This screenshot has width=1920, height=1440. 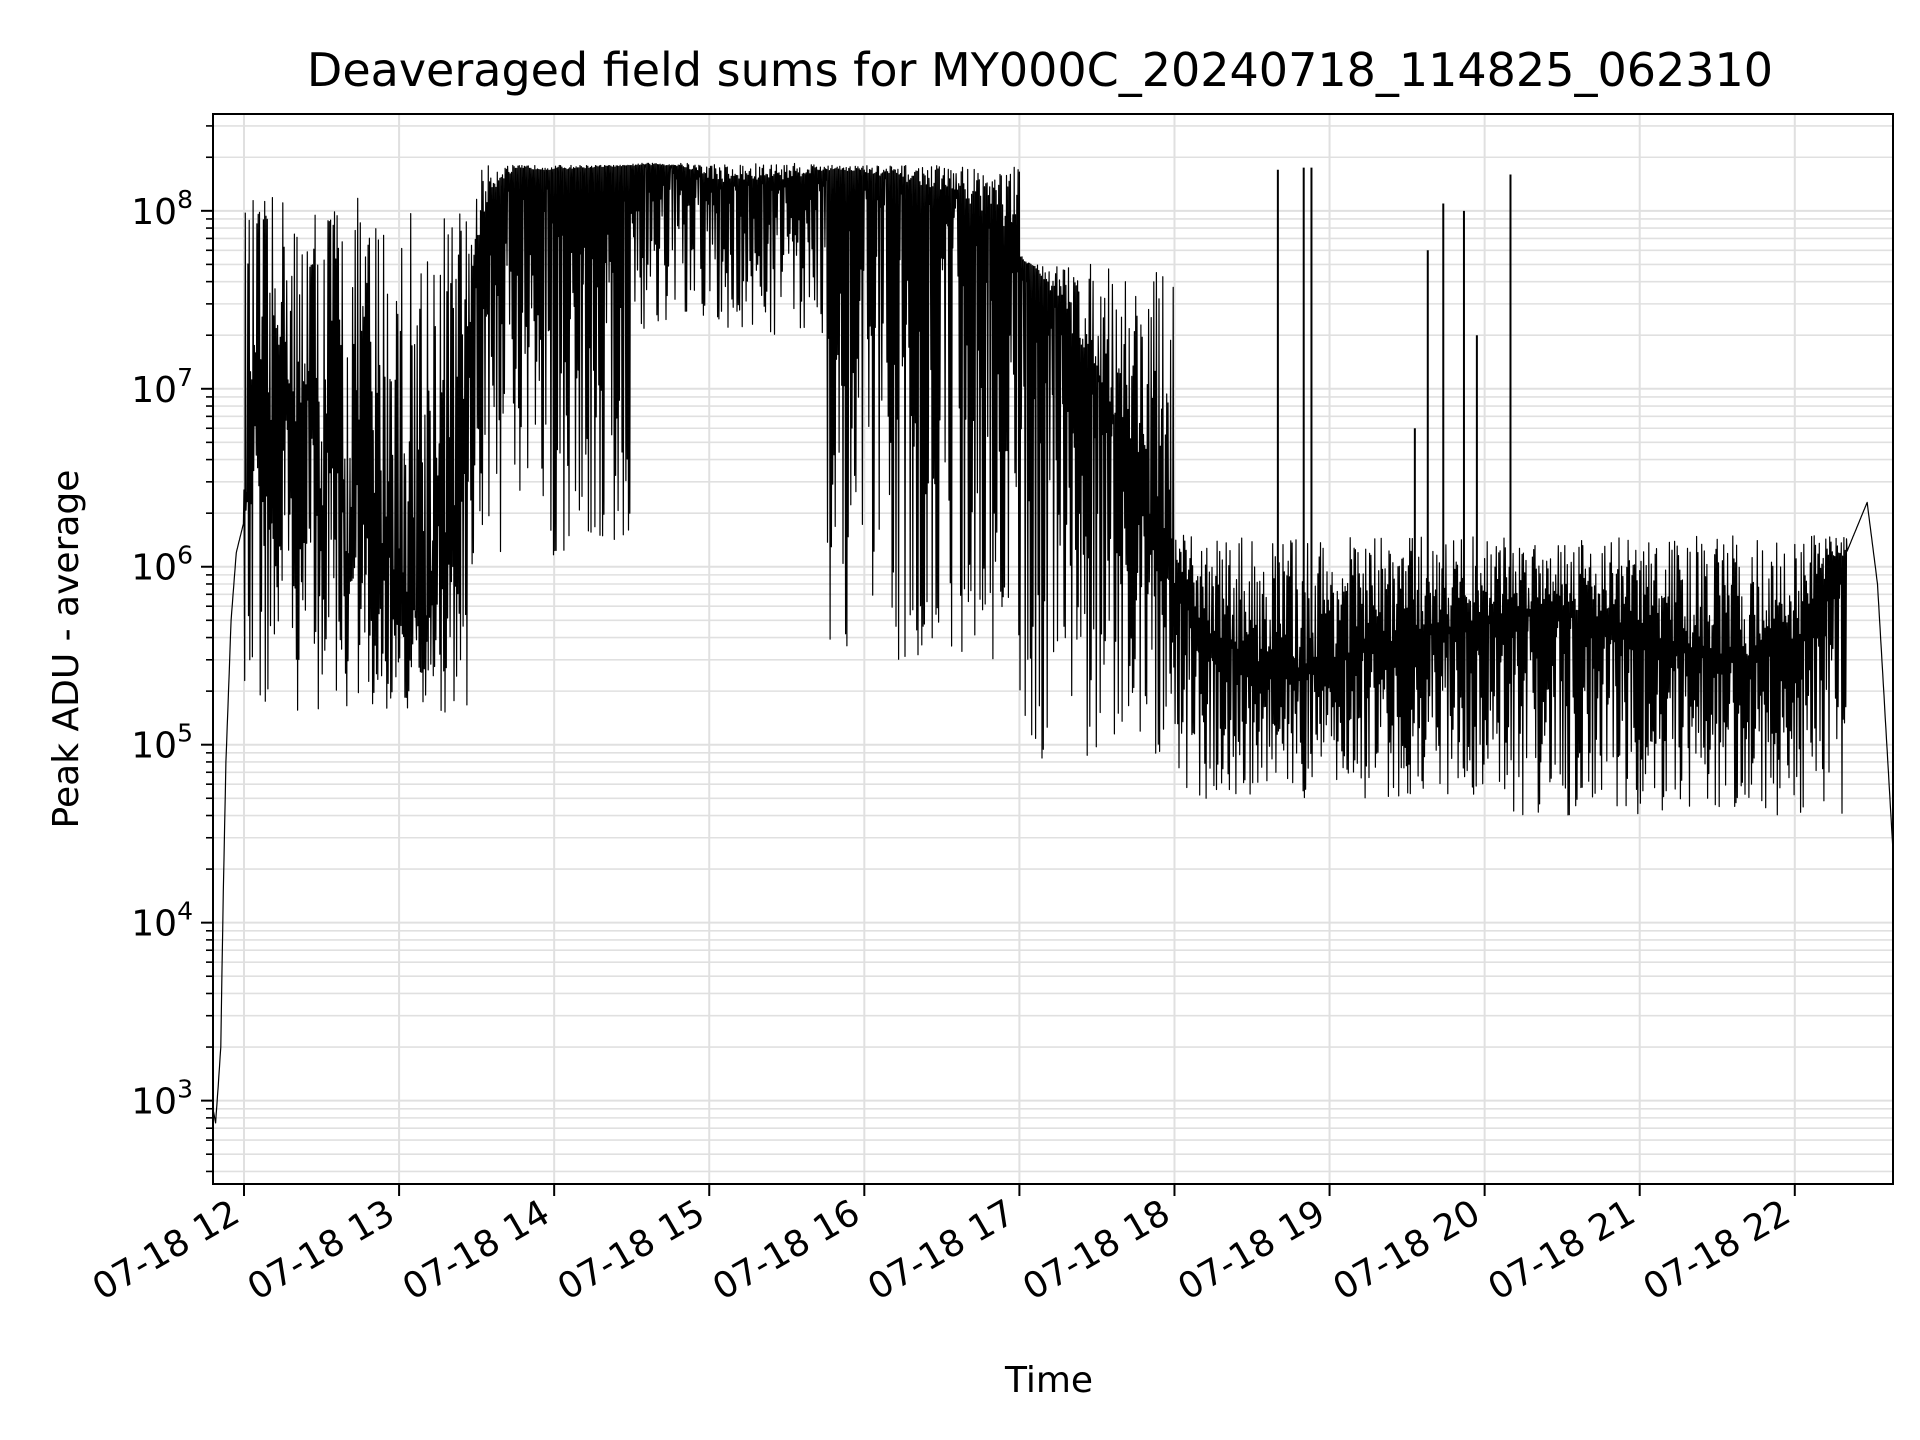 What do you see at coordinates (631, 1250) in the screenshot?
I see `x-tick-label: 07-18 15` at bounding box center [631, 1250].